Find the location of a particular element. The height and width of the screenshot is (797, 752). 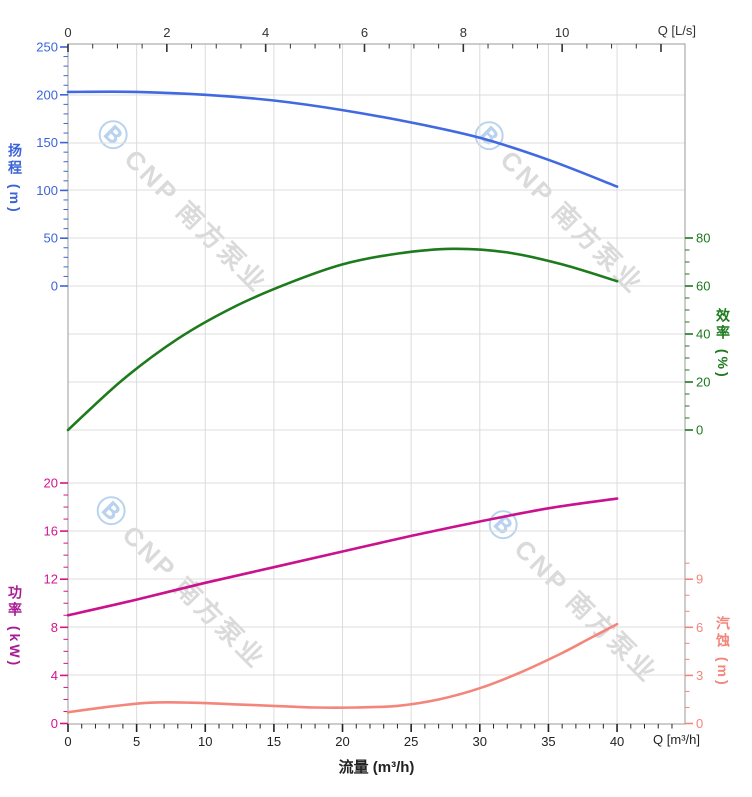

x-tick-label: 25 is located at coordinates (411, 741).